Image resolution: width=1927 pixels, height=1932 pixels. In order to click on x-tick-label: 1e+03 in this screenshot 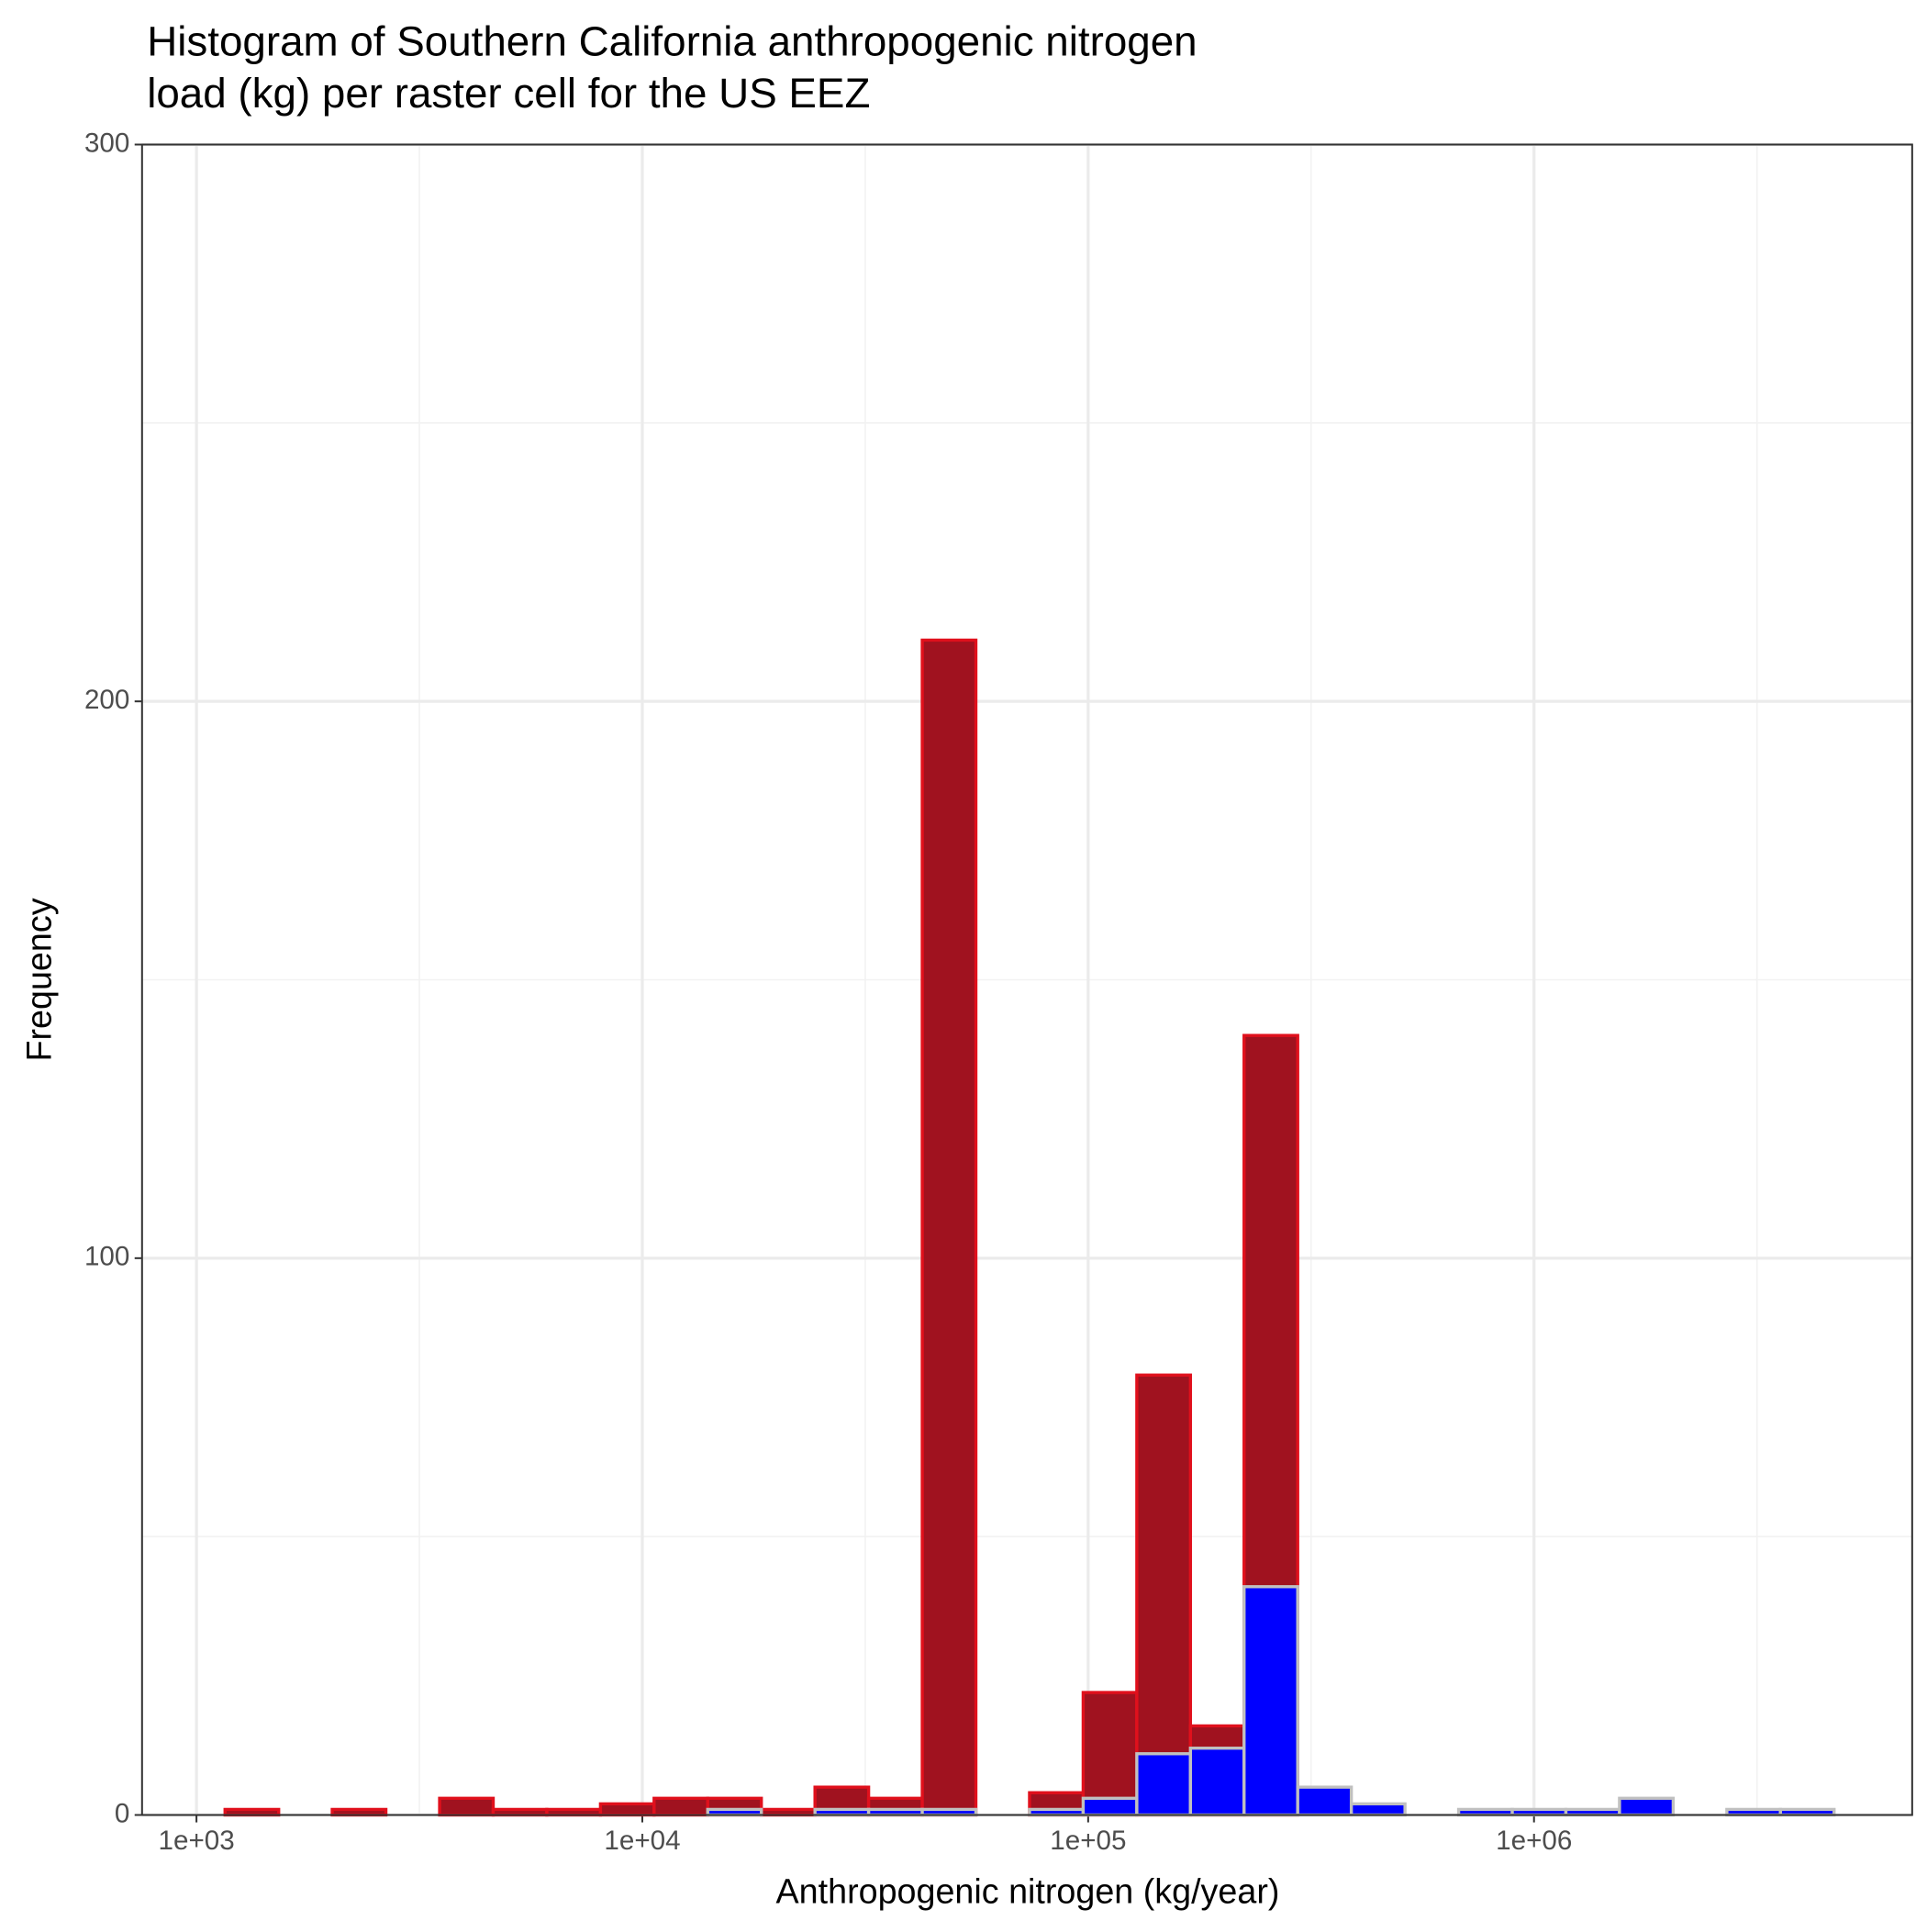, I will do `click(197, 1841)`.